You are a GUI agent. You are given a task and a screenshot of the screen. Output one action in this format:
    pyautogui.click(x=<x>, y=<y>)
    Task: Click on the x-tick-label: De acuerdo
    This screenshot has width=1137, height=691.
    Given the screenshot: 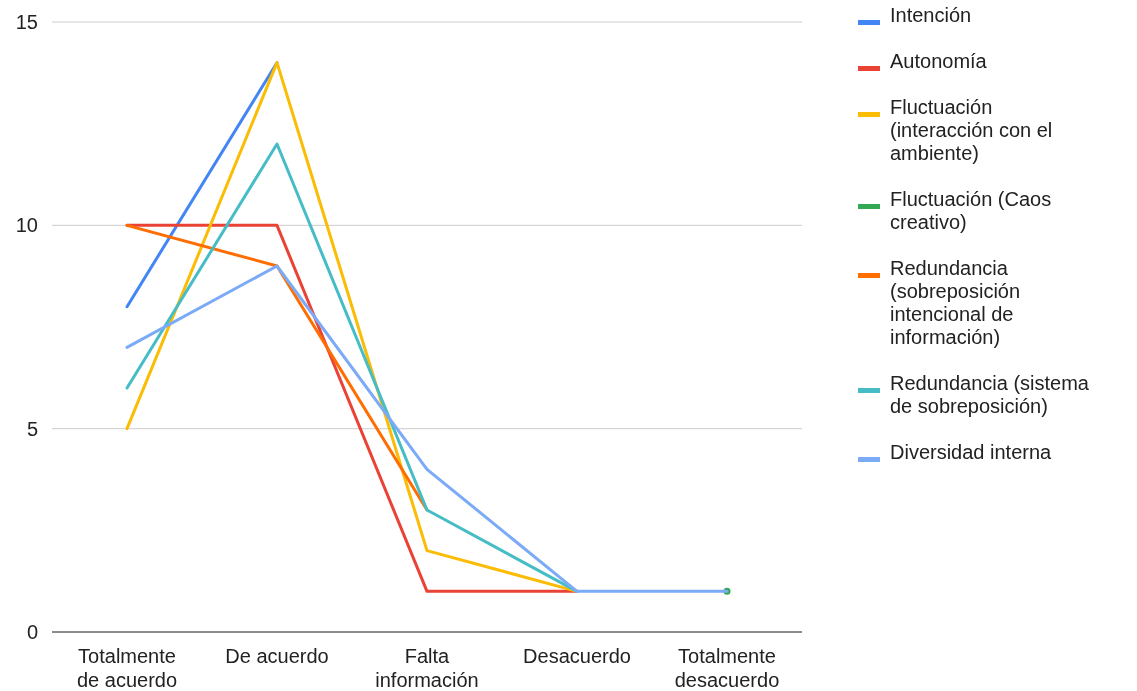 What is the action you would take?
    pyautogui.click(x=277, y=656)
    